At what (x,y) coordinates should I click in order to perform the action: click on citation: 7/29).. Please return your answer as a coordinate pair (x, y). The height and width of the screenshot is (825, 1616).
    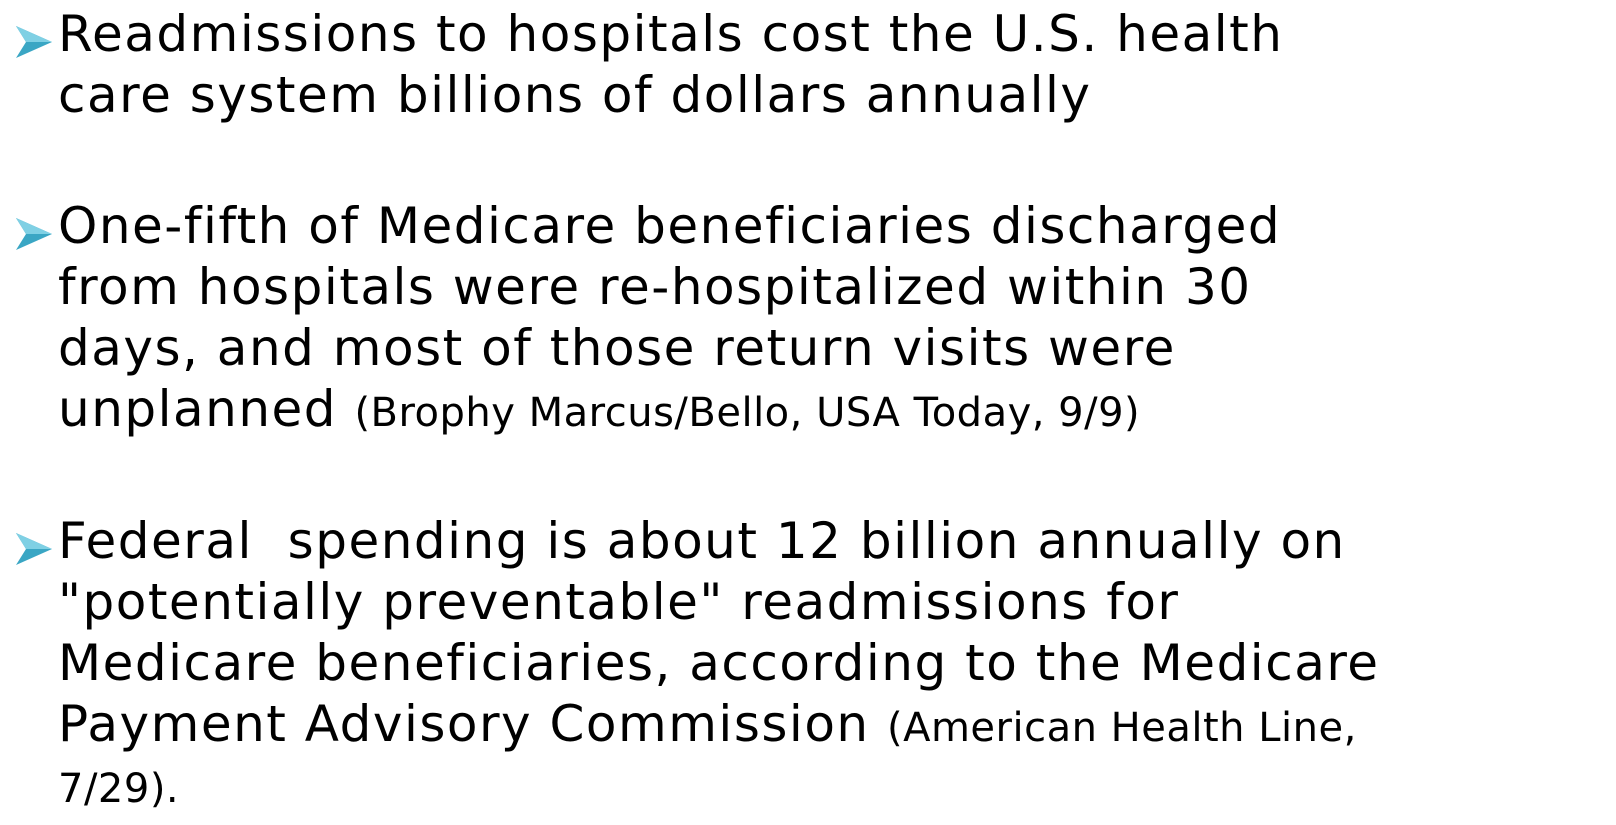
    Looking at the image, I should click on (119, 789).